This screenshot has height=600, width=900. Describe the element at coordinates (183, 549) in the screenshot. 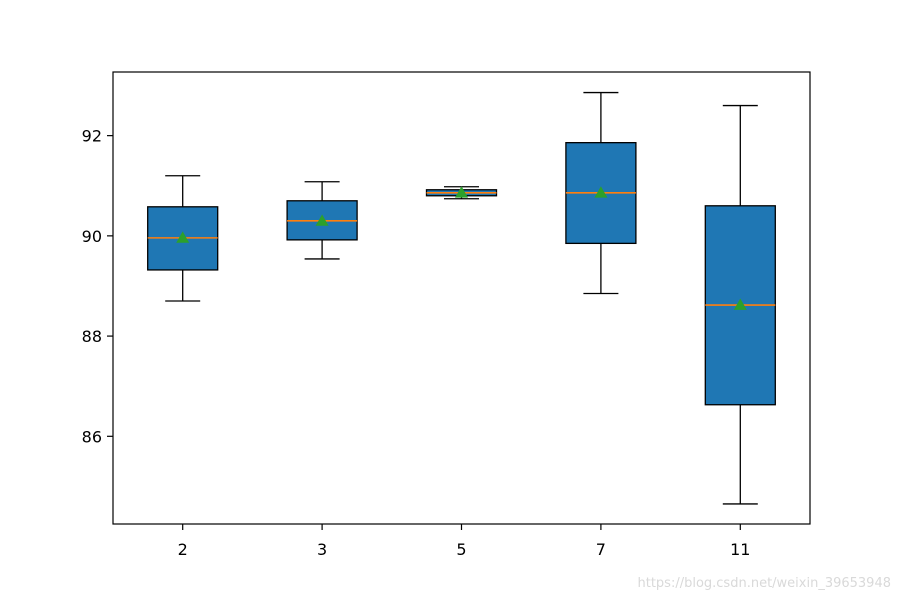

I see `x-tick-label: 2` at that location.